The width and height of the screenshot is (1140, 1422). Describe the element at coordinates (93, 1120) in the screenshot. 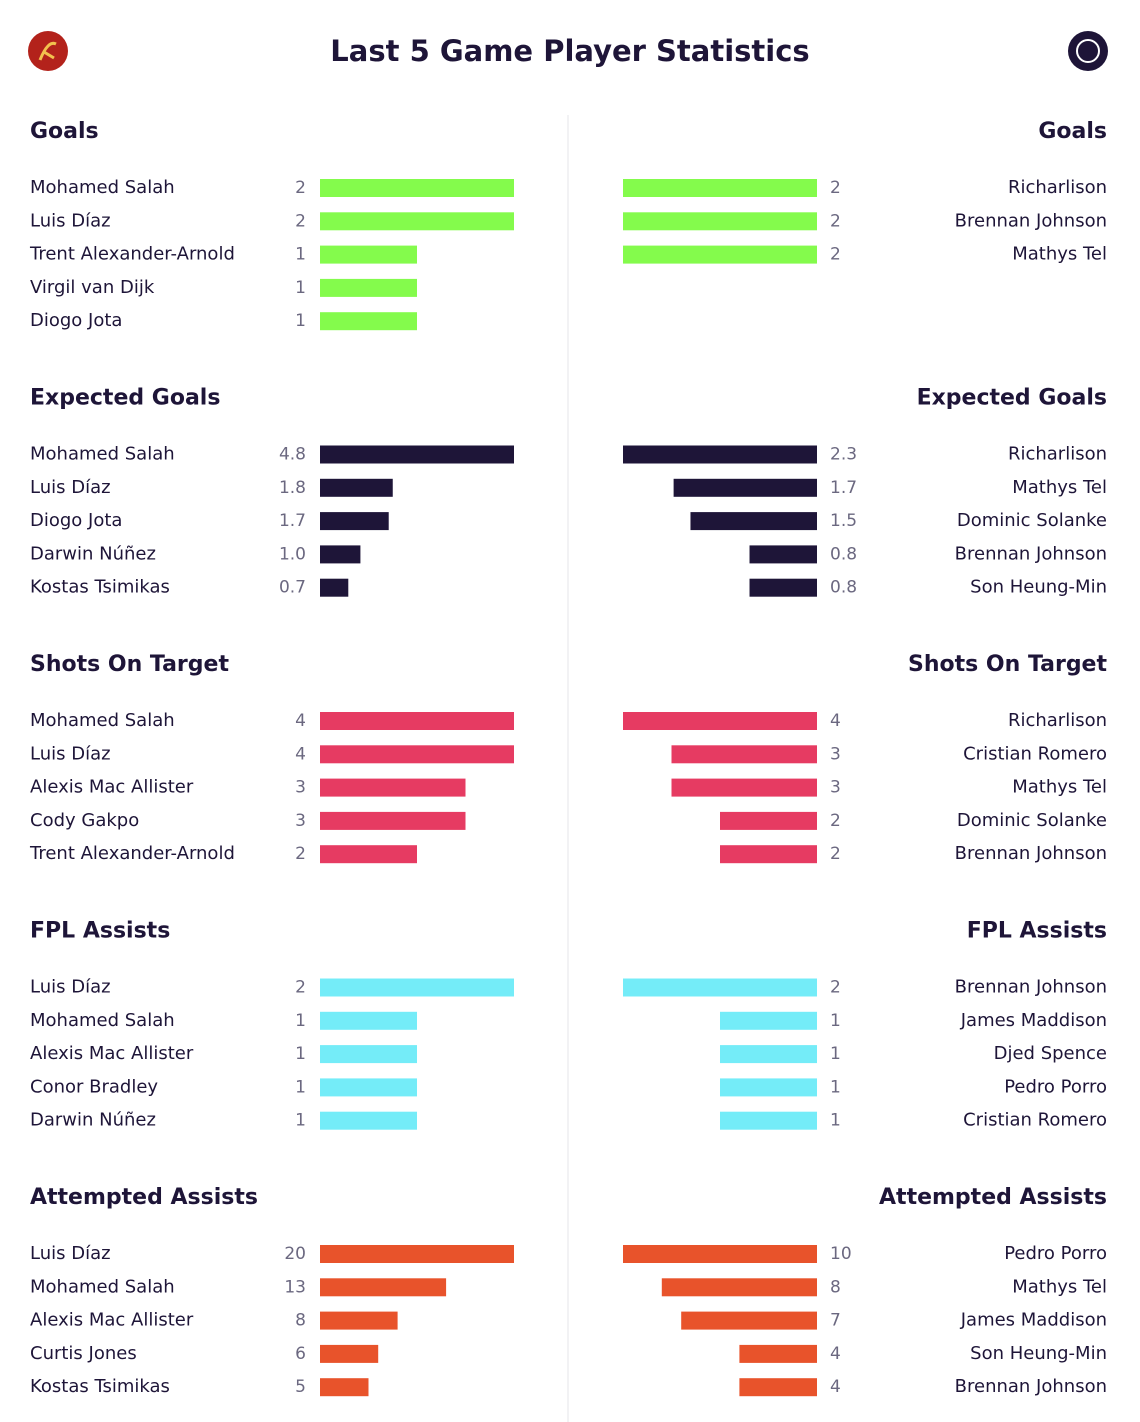

I see `player-name: Darwin Núñez` at that location.